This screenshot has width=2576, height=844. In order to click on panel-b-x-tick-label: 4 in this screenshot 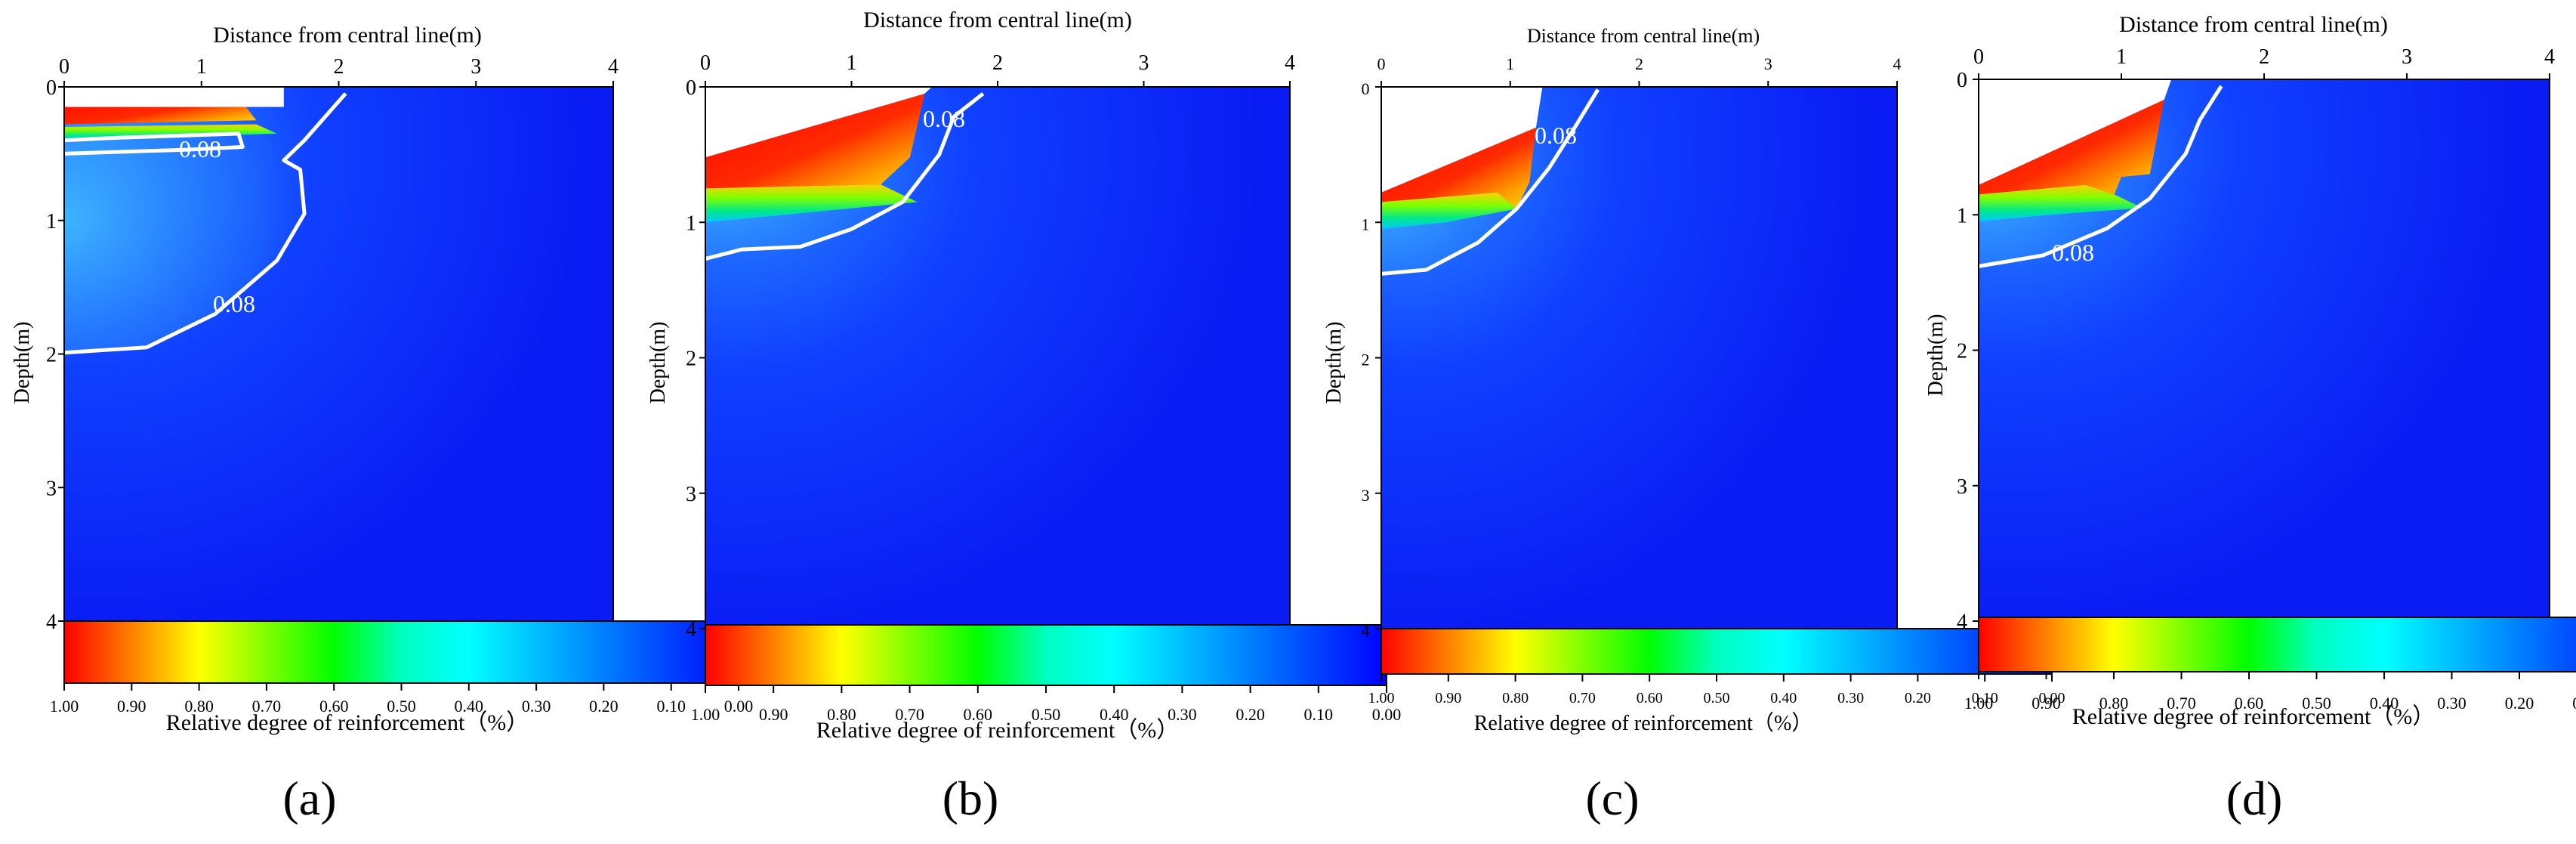, I will do `click(1290, 63)`.